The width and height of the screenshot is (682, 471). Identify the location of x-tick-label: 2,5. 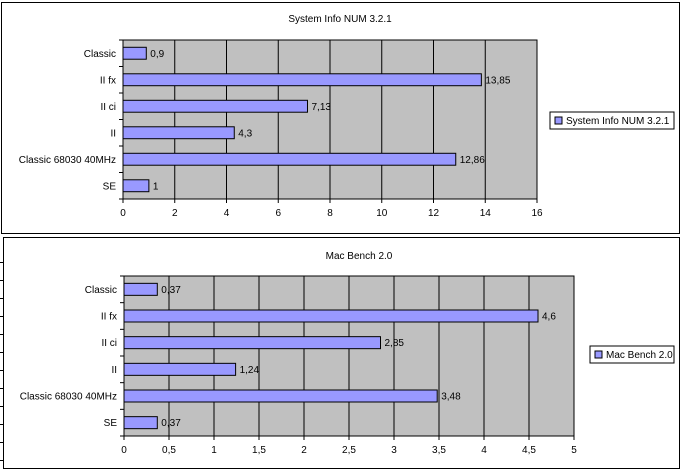
(349, 450).